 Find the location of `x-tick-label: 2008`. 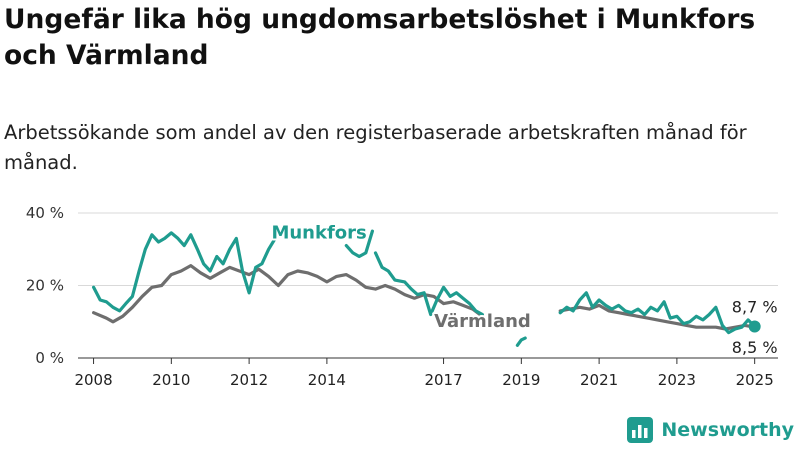

x-tick-label: 2008 is located at coordinates (93, 380).